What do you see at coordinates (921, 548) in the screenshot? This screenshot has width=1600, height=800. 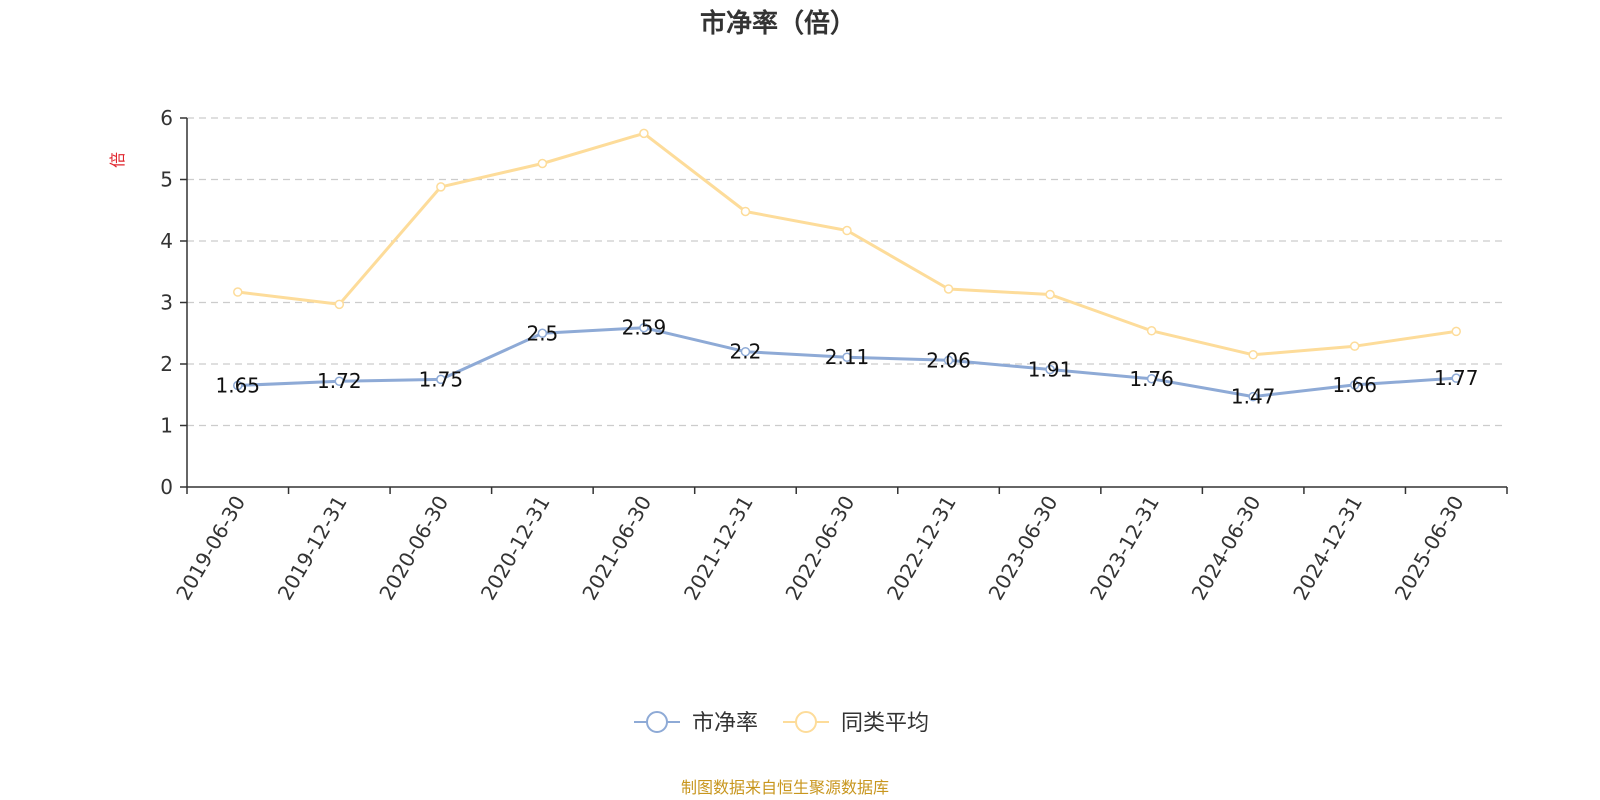 I see `x-tick-label: 2022-12-31` at bounding box center [921, 548].